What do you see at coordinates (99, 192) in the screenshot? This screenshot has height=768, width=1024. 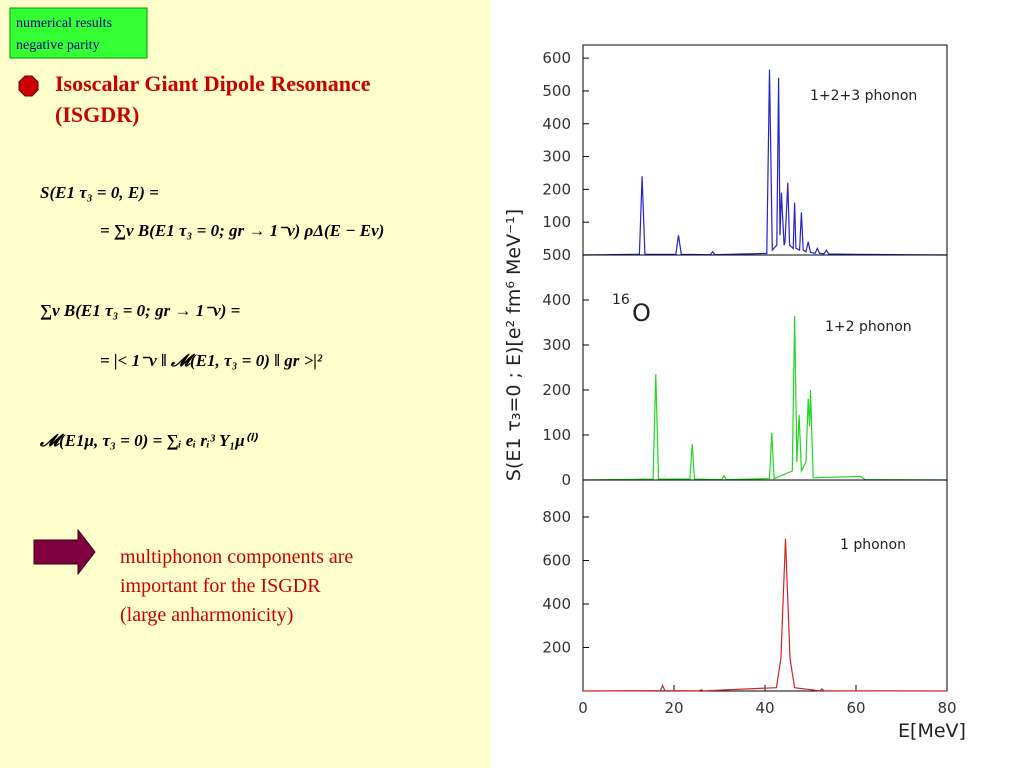 I see `equation: S(E1 τ₃ = 0, E) =` at bounding box center [99, 192].